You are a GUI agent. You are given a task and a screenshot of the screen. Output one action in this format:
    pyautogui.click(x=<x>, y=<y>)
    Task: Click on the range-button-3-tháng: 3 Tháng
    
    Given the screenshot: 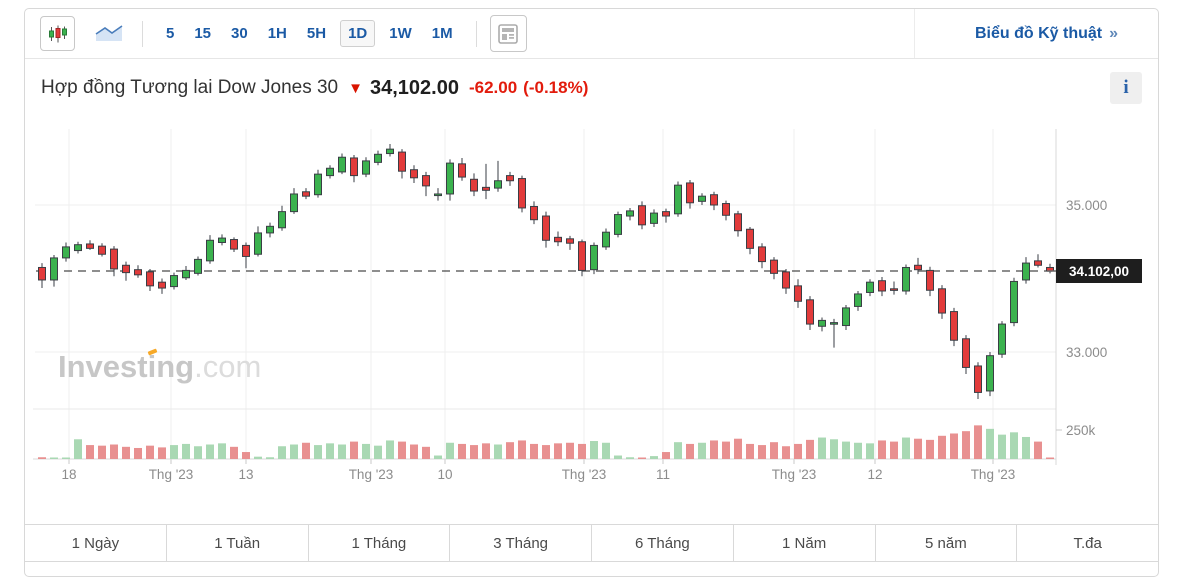 What is the action you would take?
    pyautogui.click(x=521, y=543)
    